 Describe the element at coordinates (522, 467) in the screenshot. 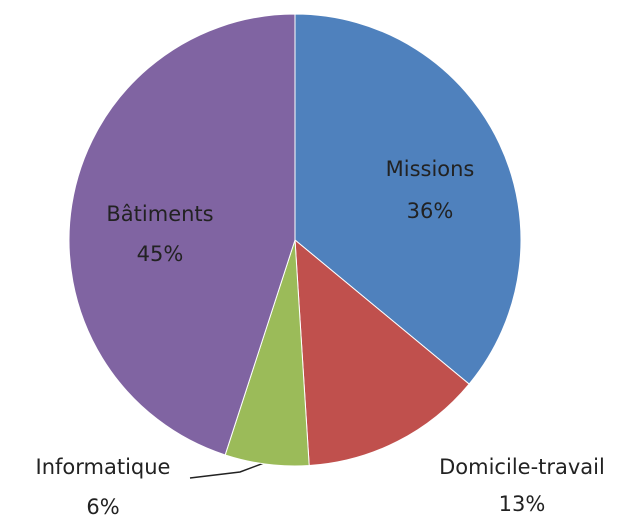

I see `slice-label: Domicile-travail` at that location.